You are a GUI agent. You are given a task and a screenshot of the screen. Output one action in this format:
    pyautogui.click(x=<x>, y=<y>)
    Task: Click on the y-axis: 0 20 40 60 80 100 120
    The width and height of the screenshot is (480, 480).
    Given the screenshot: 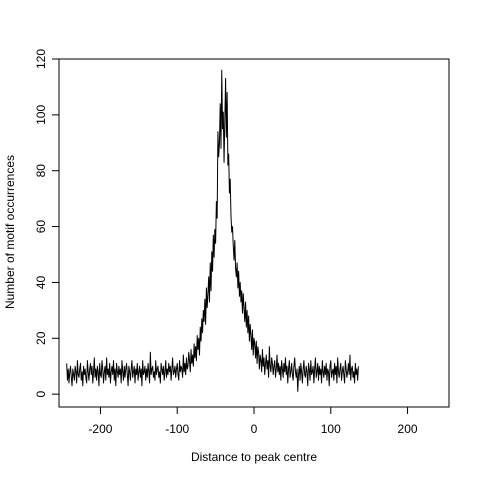 What is the action you would take?
    pyautogui.click(x=47, y=223)
    